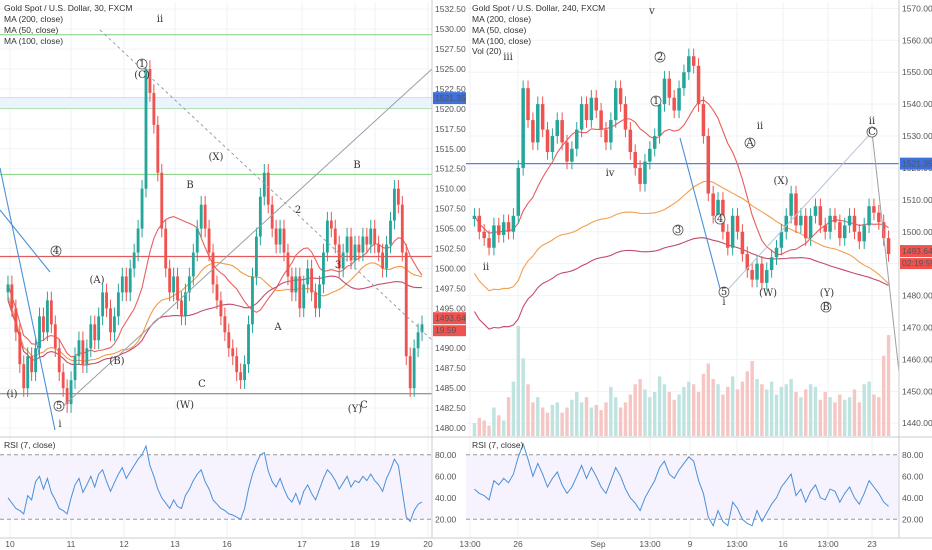 This screenshot has width=932, height=550. What do you see at coordinates (142, 75) in the screenshot?
I see `wave-label: (C)` at bounding box center [142, 75].